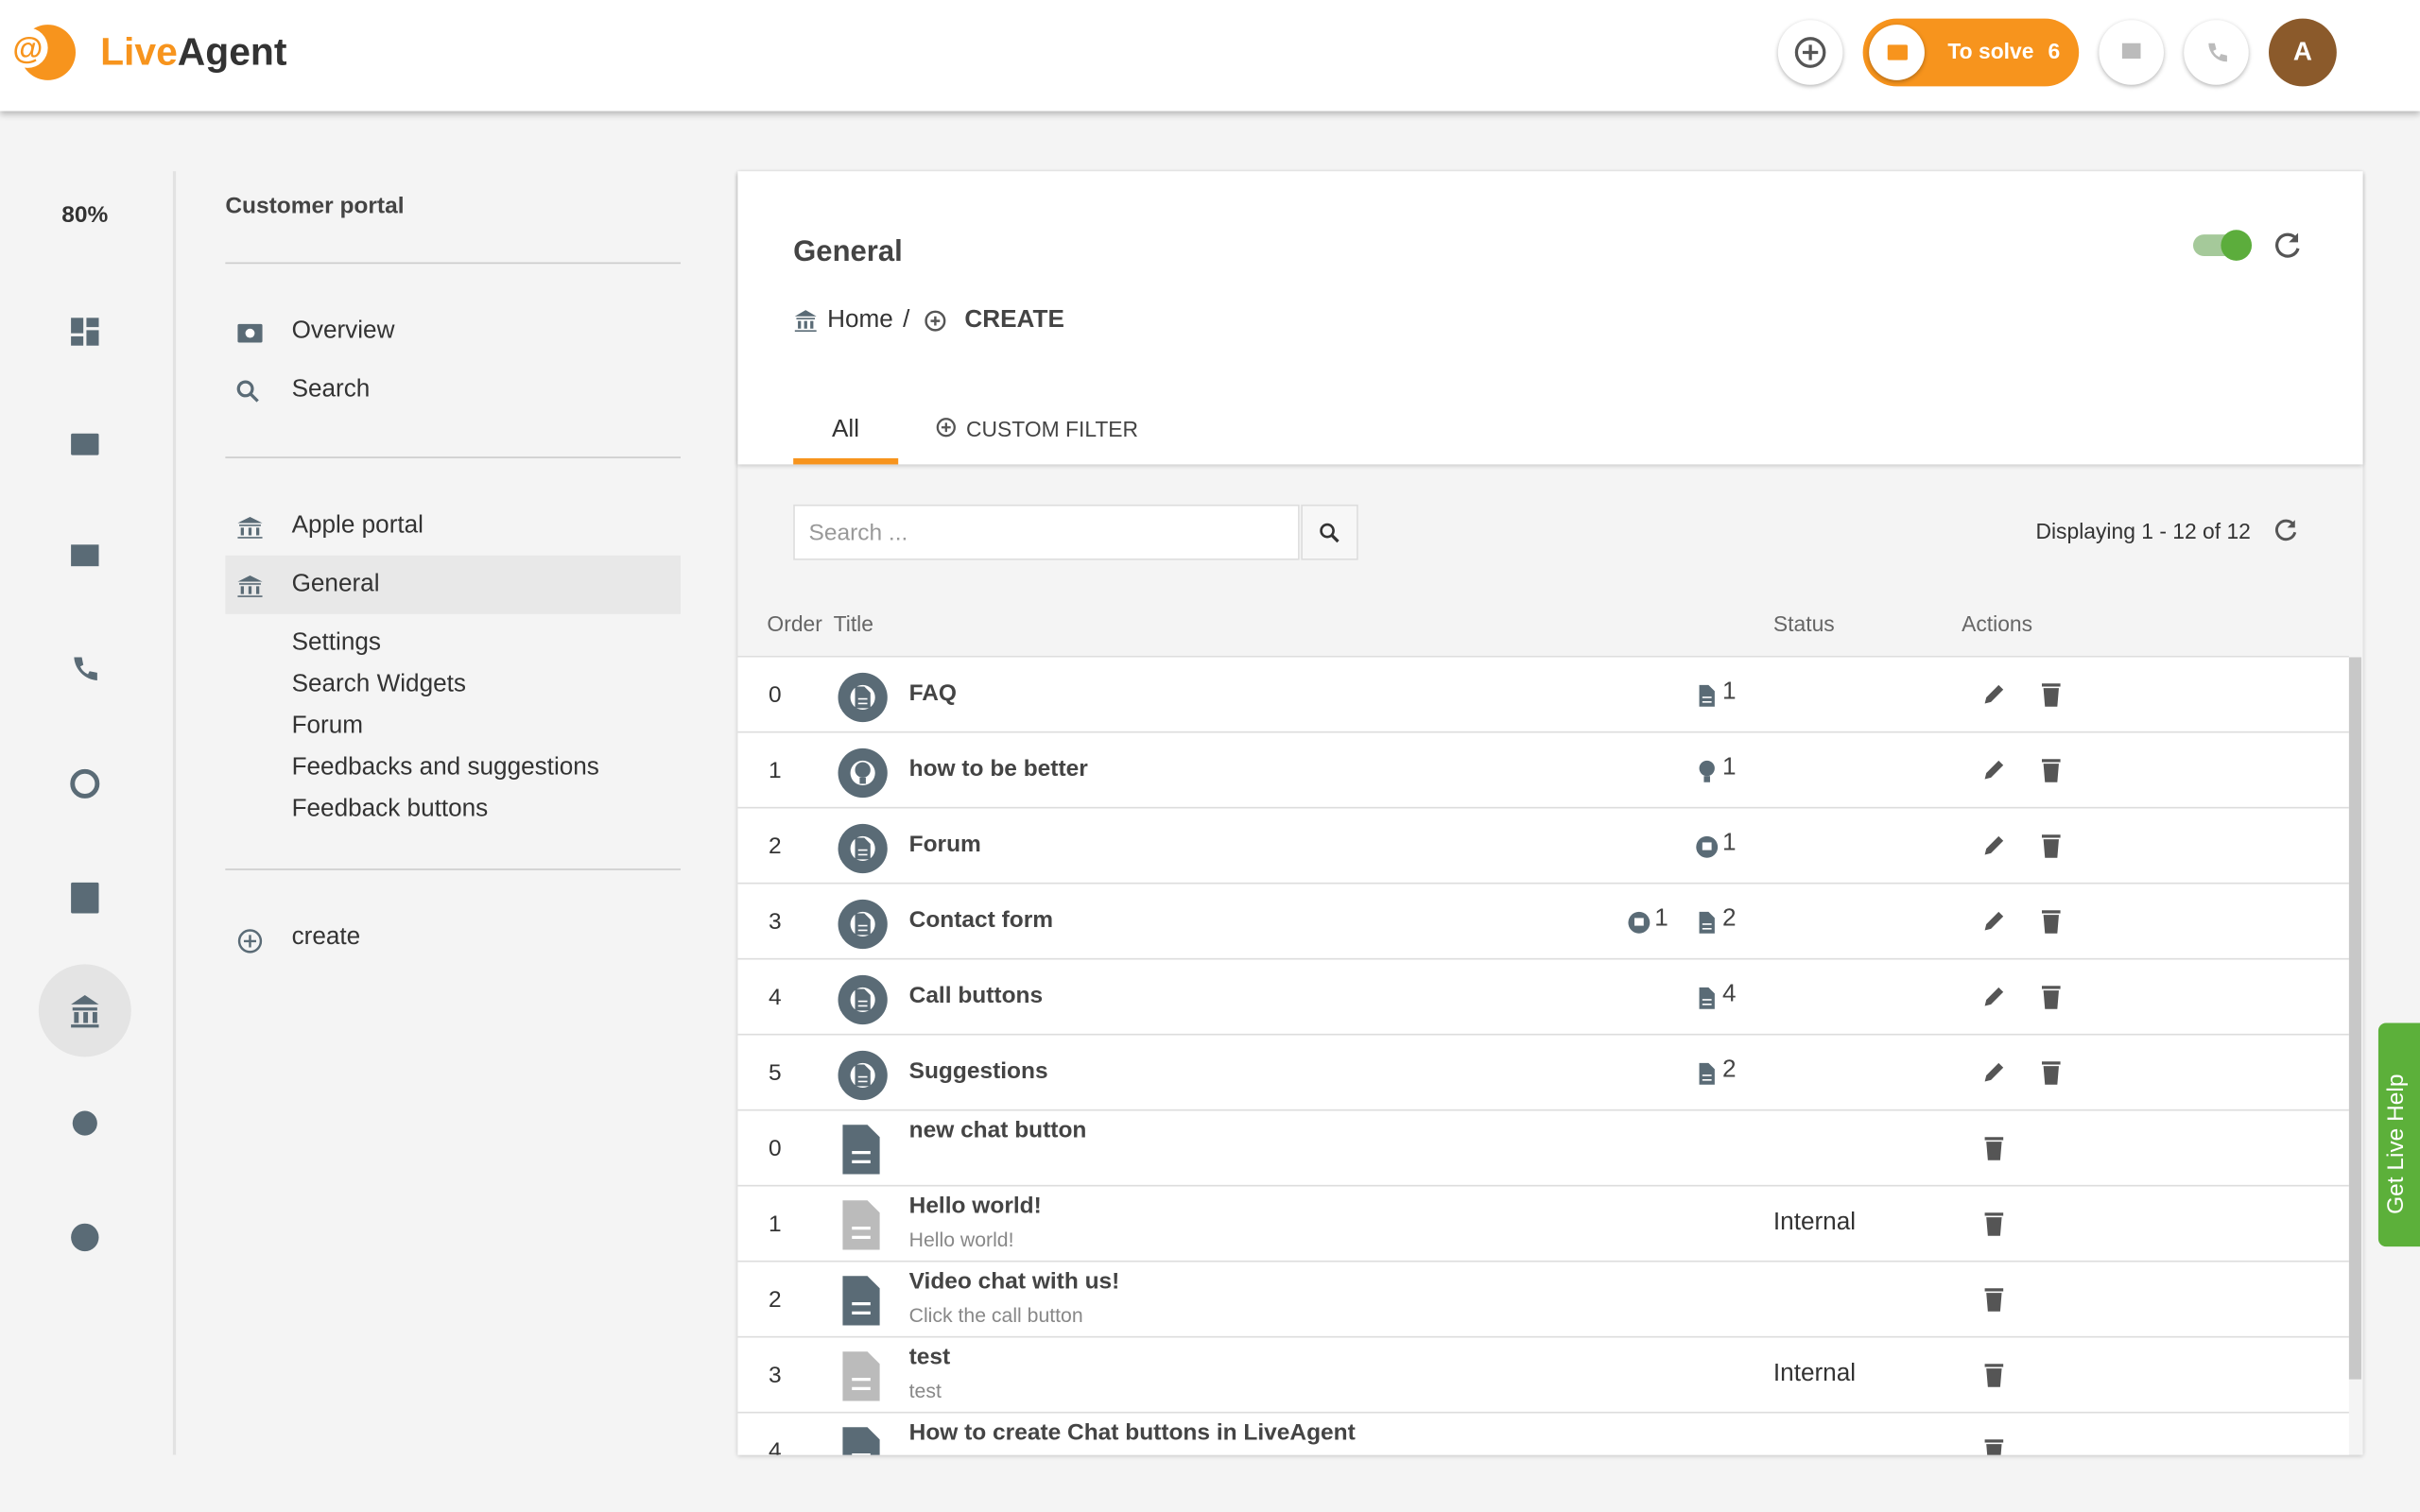 This screenshot has height=1512, width=2420. Describe the element at coordinates (1543, 693) in the screenshot. I see `table-row: 0 FAQ 1` at that location.